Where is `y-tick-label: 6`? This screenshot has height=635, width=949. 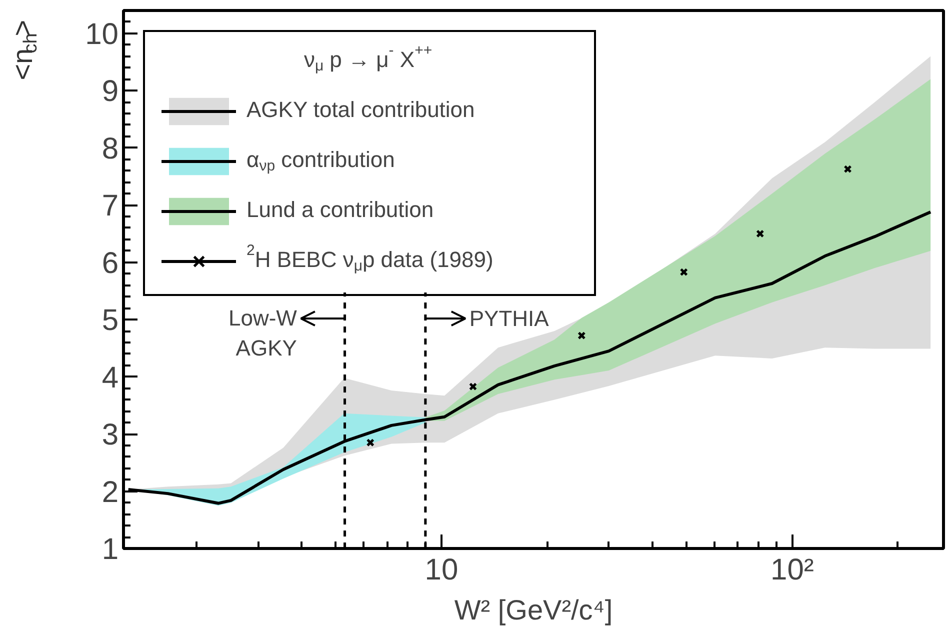
y-tick-label: 6 is located at coordinates (110, 263).